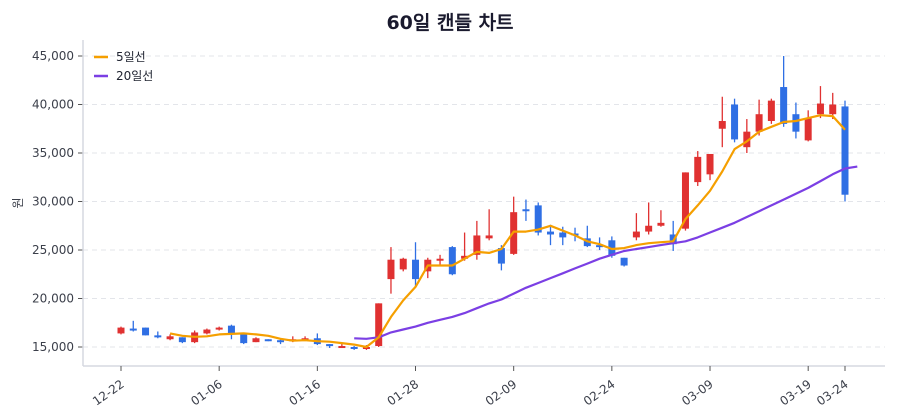 This screenshot has height=420, width=900. What do you see at coordinates (108, 392) in the screenshot?
I see `x-tick-label: 12-22` at bounding box center [108, 392].